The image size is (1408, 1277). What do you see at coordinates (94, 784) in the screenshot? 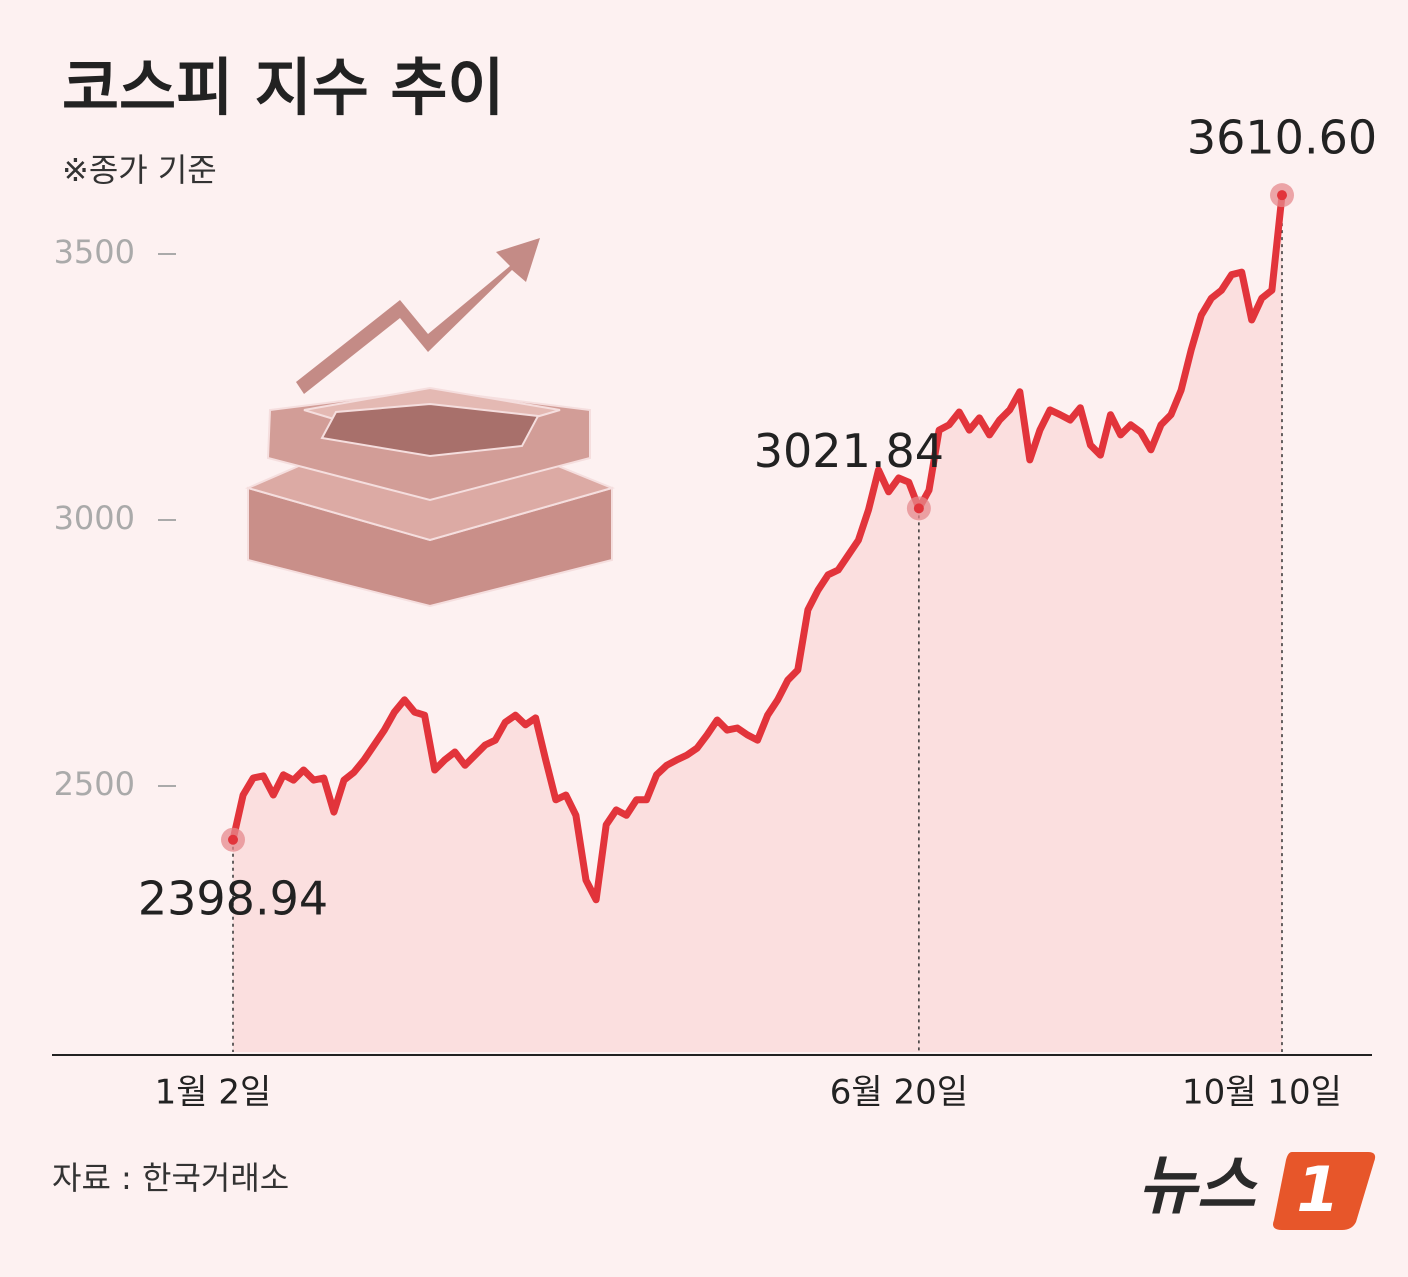
I see `y-tick-label: 2500` at bounding box center [94, 784].